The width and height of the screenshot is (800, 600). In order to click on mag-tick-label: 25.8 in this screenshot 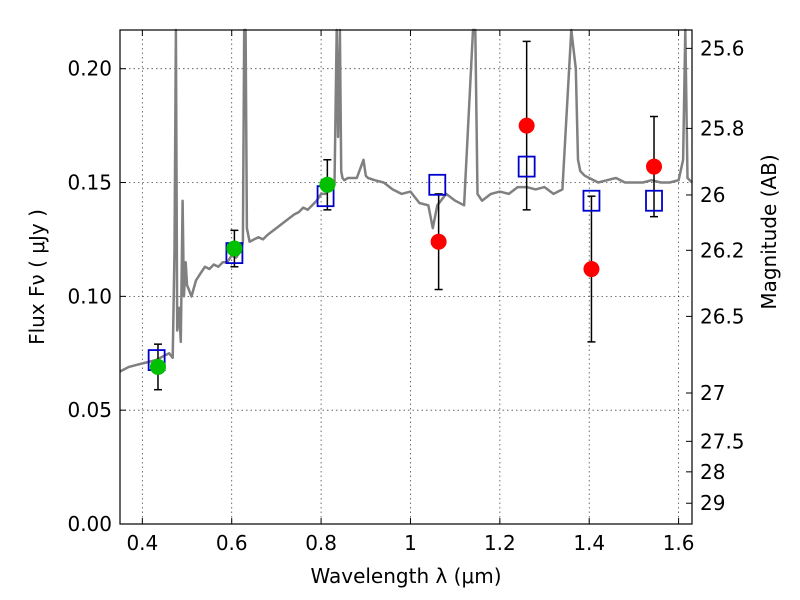, I will do `click(722, 128)`.